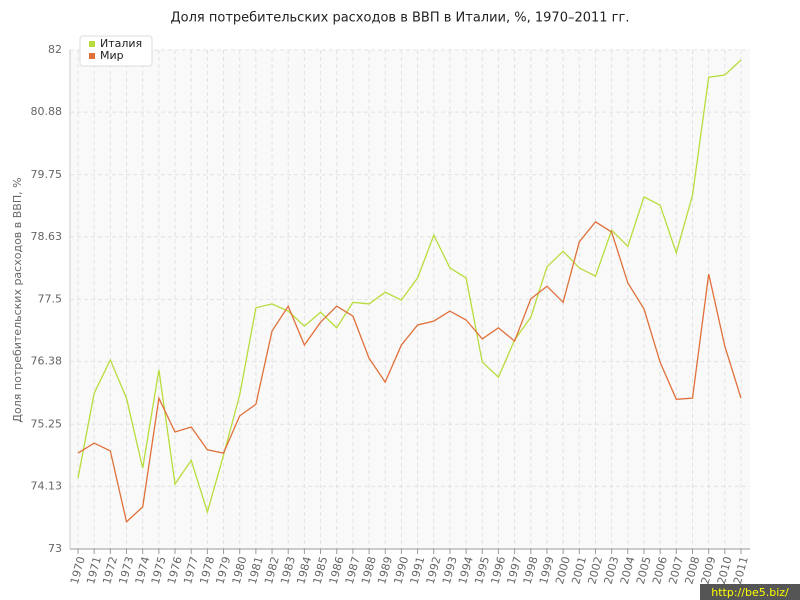 The height and width of the screenshot is (600, 800). What do you see at coordinates (47, 236) in the screenshot?
I see `y-tick-label: 78.63` at bounding box center [47, 236].